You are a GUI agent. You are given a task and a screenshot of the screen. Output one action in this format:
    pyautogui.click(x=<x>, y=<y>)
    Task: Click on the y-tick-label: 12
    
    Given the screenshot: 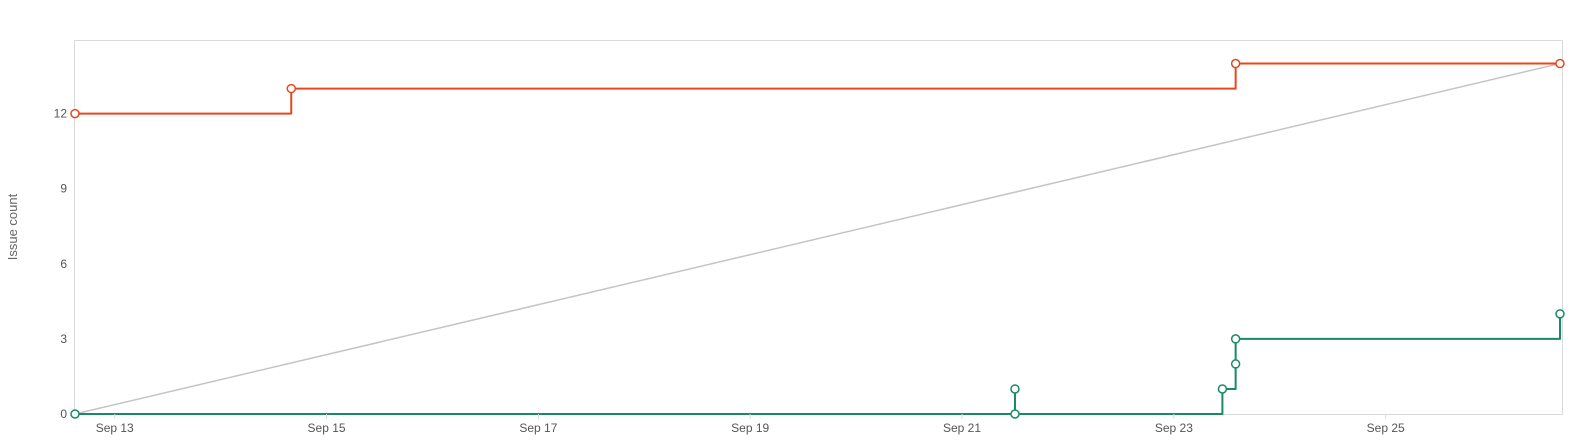 What is the action you would take?
    pyautogui.click(x=61, y=114)
    